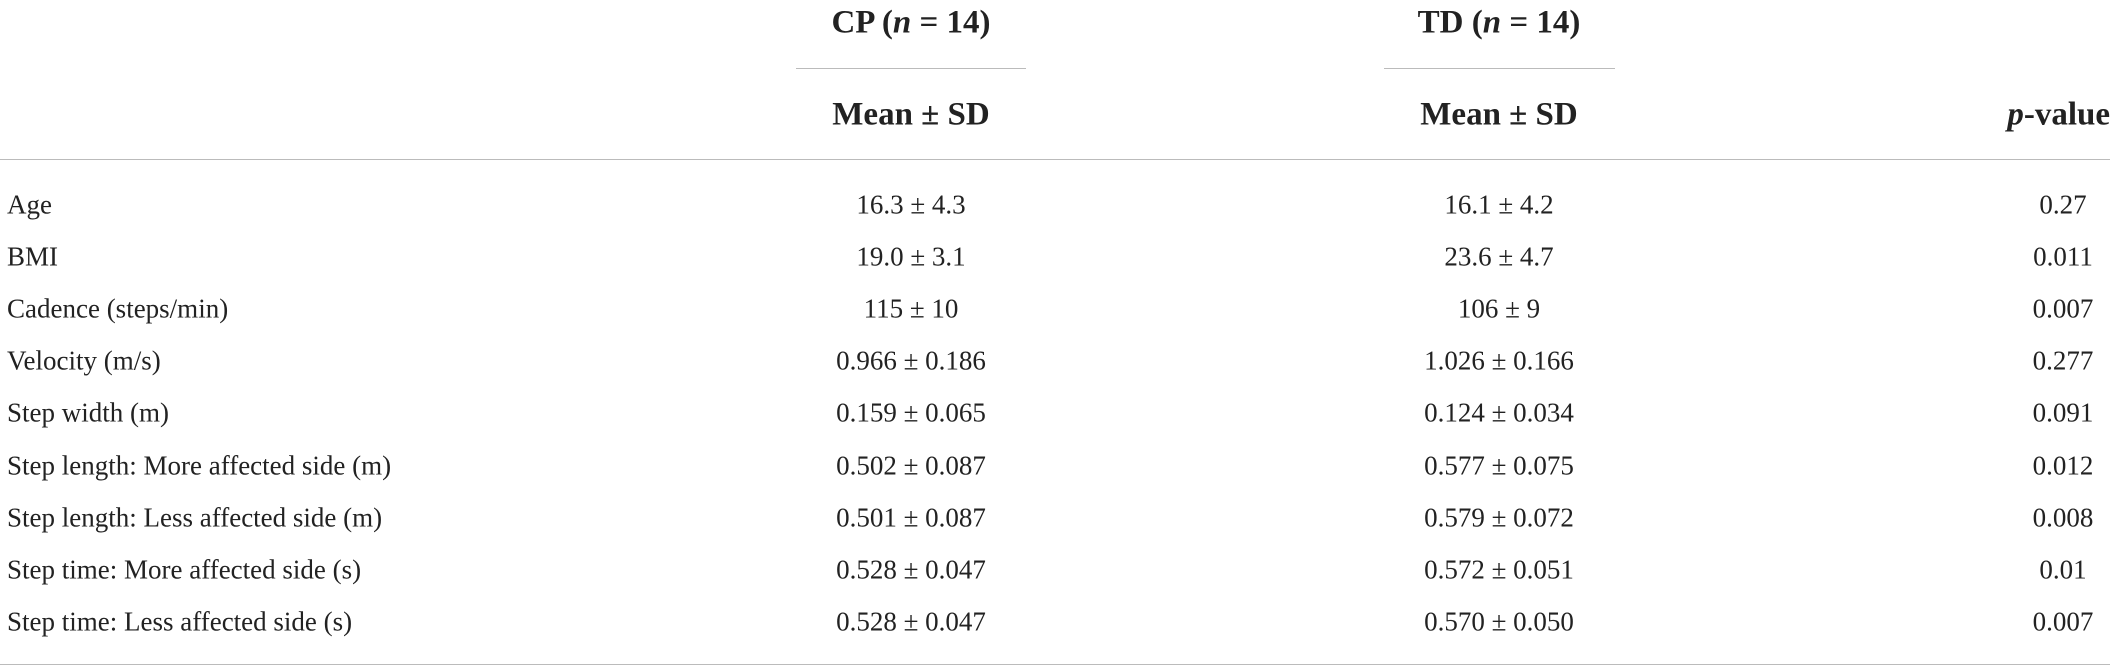  Describe the element at coordinates (2015, 114) in the screenshot. I see `header-part: p` at that location.